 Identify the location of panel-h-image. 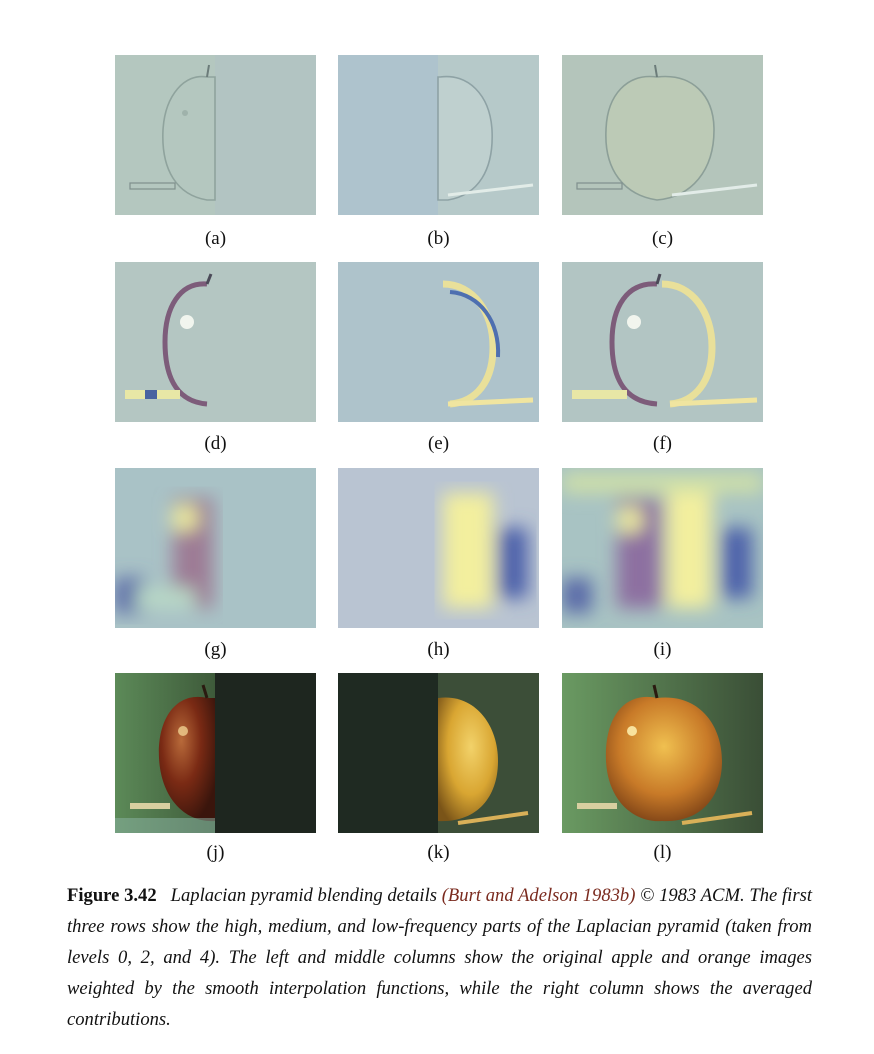
(438, 548).